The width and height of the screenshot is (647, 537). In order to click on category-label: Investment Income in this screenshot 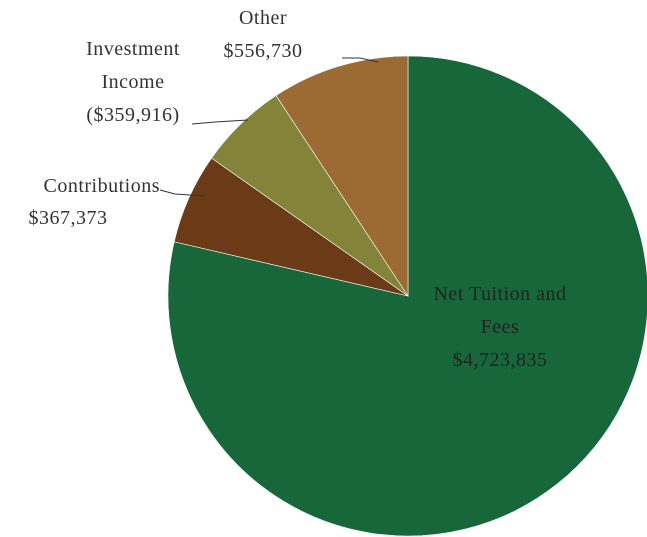, I will do `click(133, 65)`.